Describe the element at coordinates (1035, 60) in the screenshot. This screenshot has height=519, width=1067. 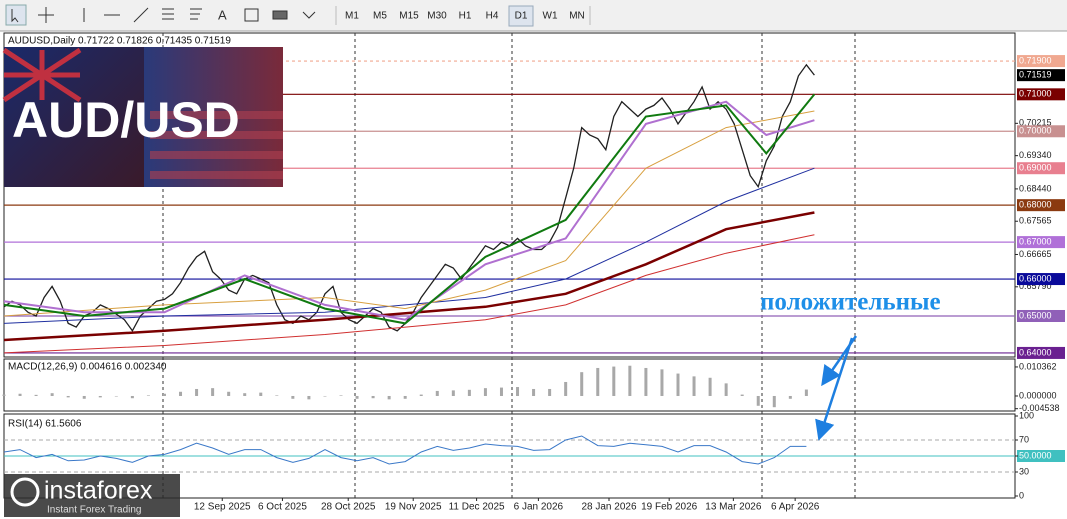
I see `price-level-label: 0.71900` at that location.